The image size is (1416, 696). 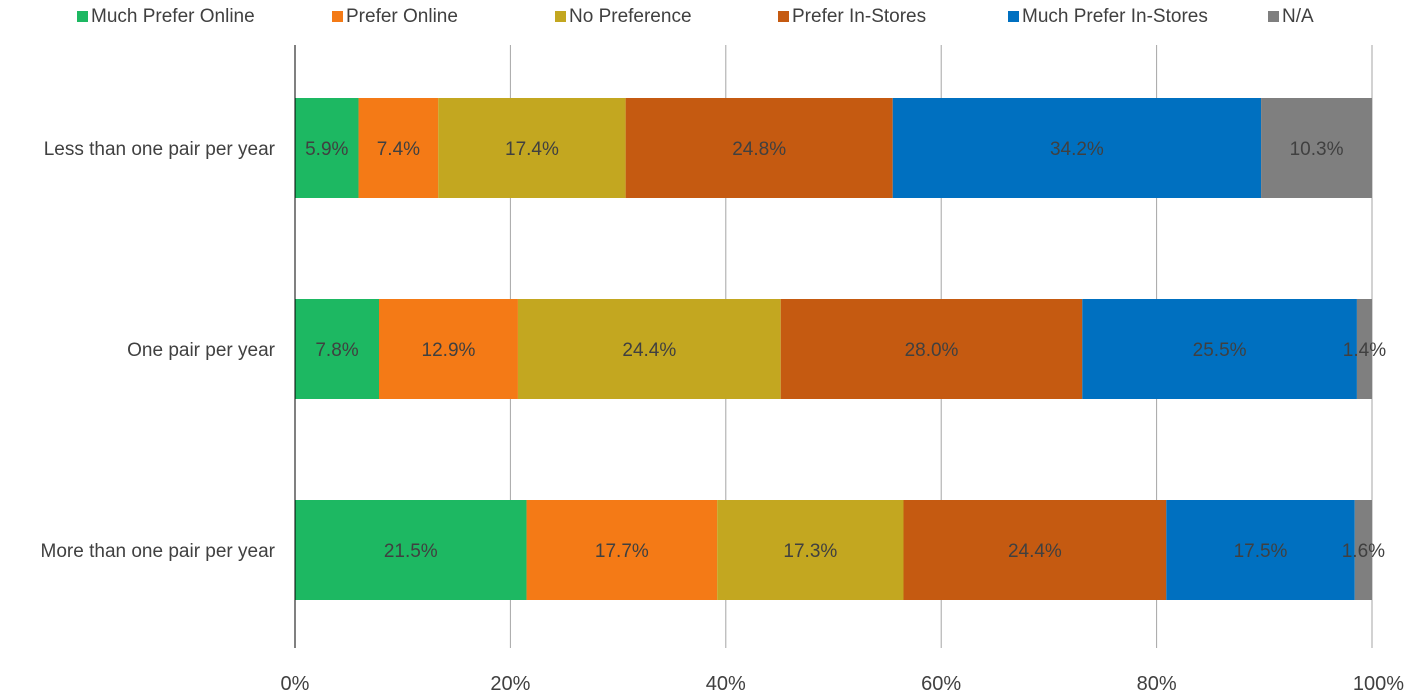 I want to click on data-label: 1.4%, so click(x=1364, y=350).